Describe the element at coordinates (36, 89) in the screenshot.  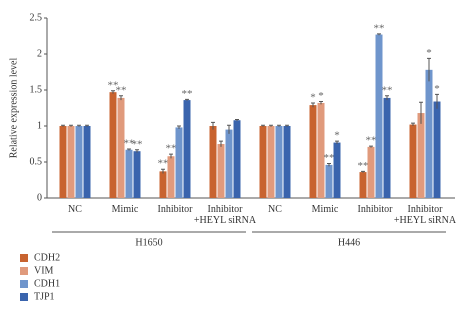
I see `y-tick-label: 1.5` at that location.